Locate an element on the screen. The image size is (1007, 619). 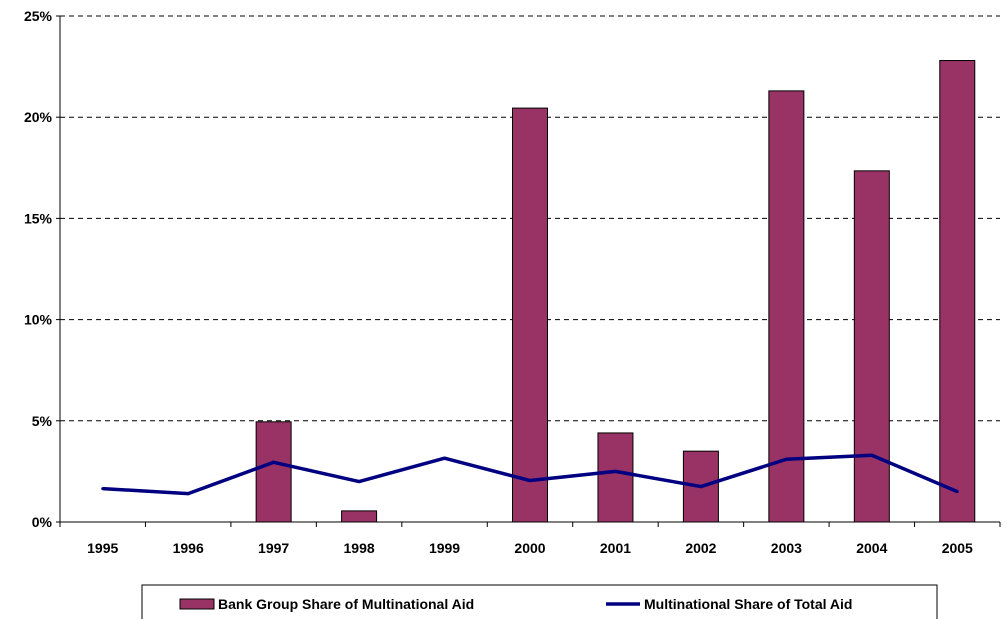
y-tick-label: 15% is located at coordinates (38, 218).